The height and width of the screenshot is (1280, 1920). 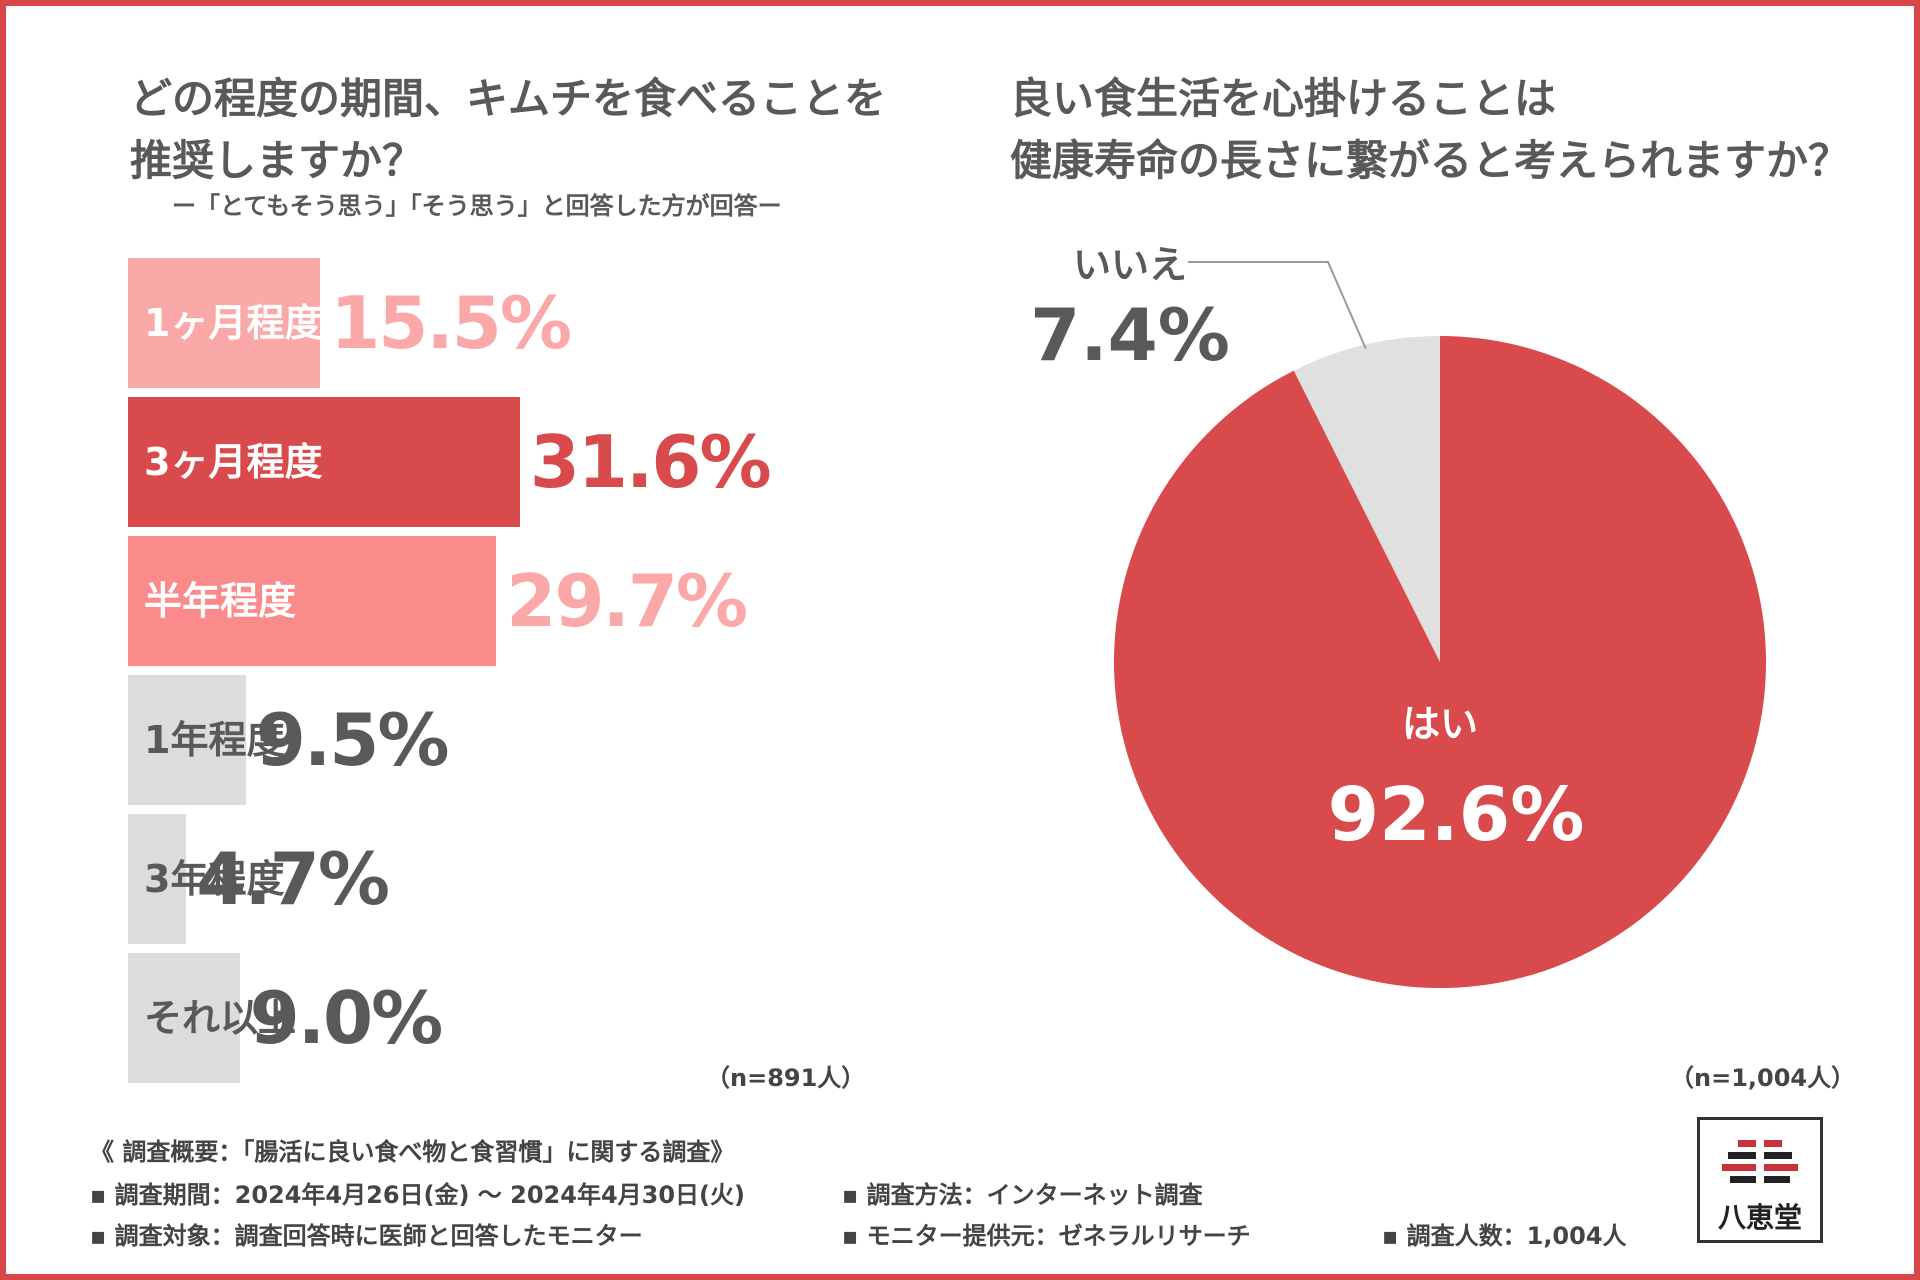 What do you see at coordinates (412, 1152) in the screenshot?
I see `survey-overview: 《 調査概要：「腸活に良い食べ物と食習慣」に関する調査》` at bounding box center [412, 1152].